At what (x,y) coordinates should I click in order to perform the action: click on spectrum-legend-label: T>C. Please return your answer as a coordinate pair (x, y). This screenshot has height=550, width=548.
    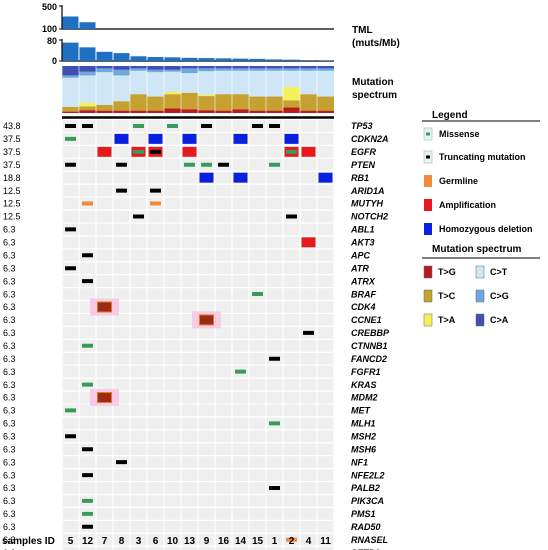
    Looking at the image, I should click on (447, 296).